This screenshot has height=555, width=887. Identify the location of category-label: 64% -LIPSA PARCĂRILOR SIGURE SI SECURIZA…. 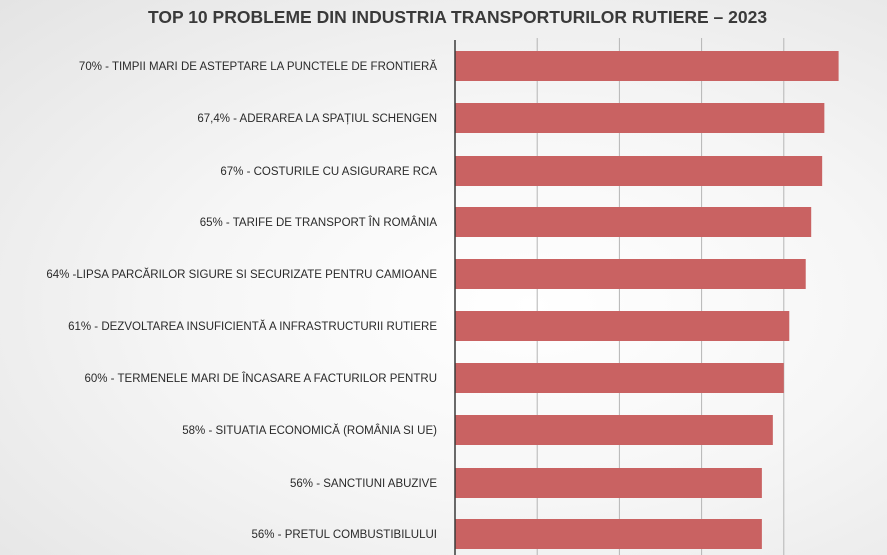
(241, 274).